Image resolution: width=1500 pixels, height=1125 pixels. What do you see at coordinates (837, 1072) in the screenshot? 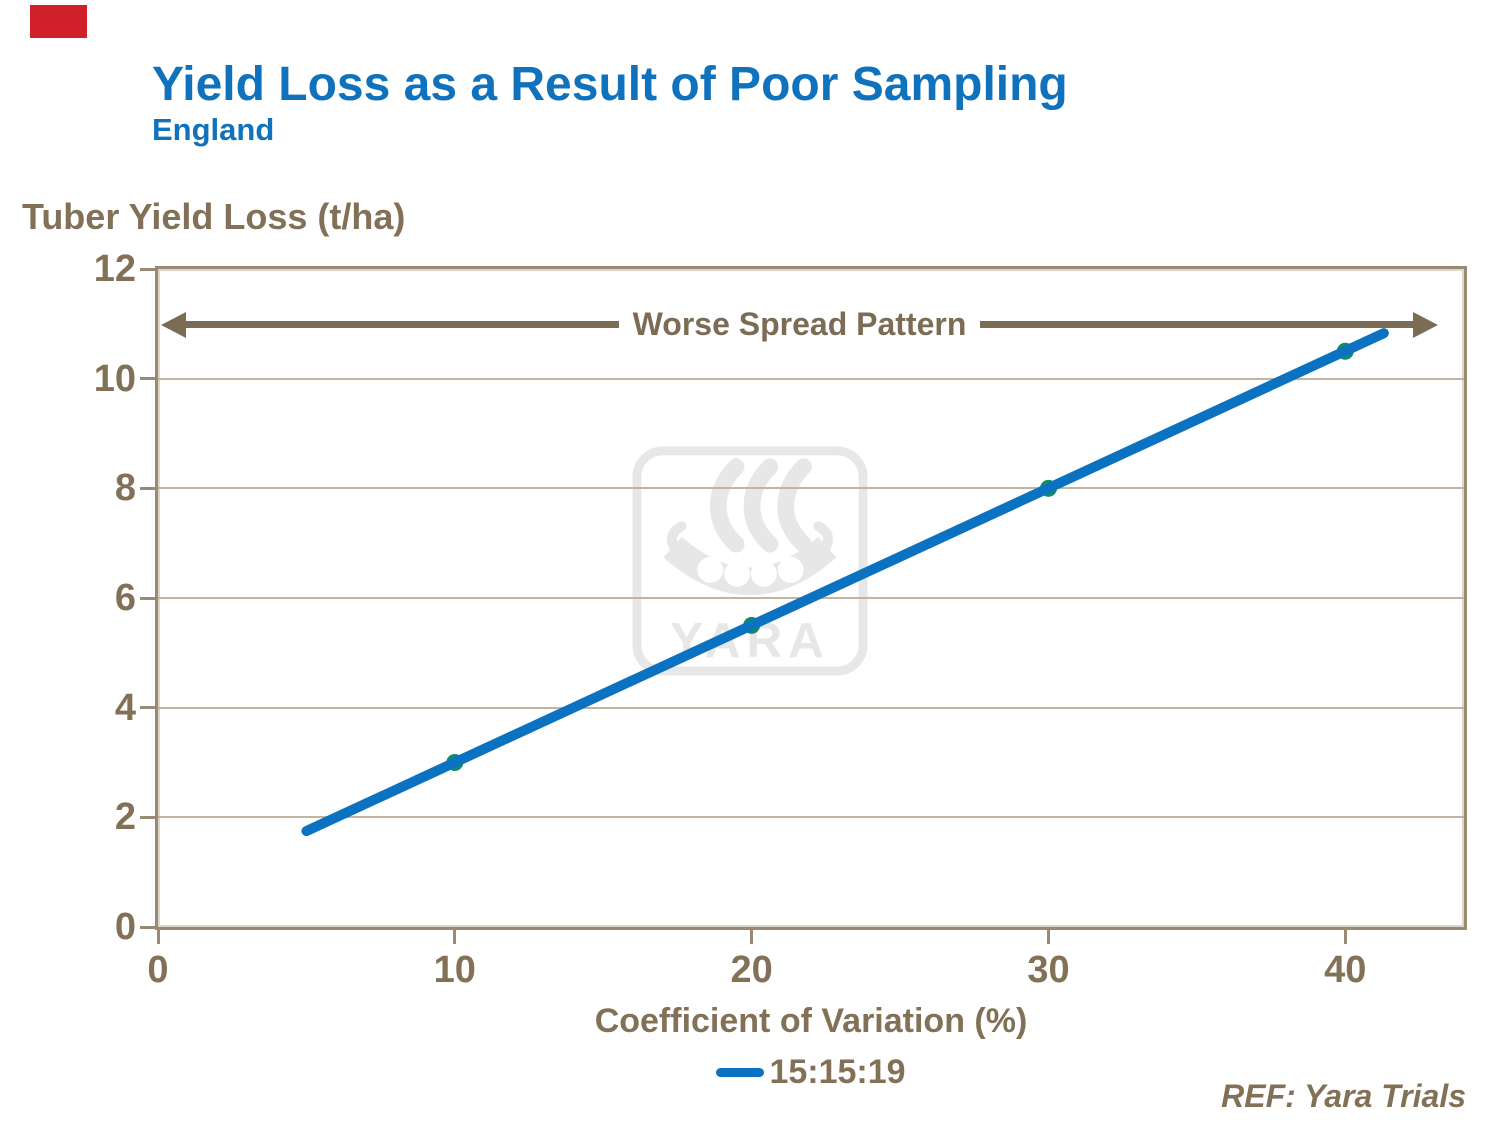
I see `legend-series-label: 15:15:19` at bounding box center [837, 1072].